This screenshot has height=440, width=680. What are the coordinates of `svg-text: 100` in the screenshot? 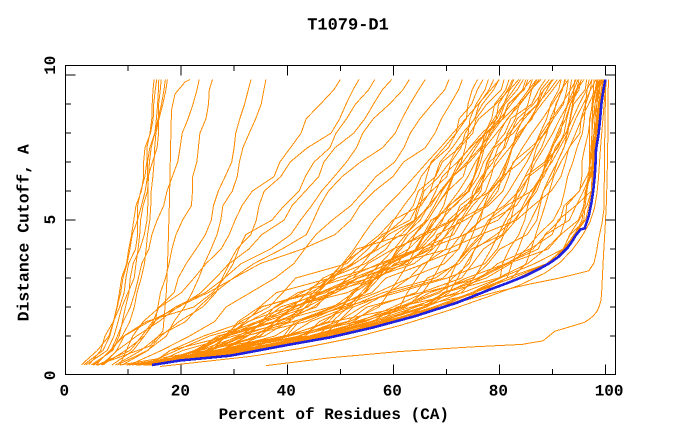 It's located at (609, 391).